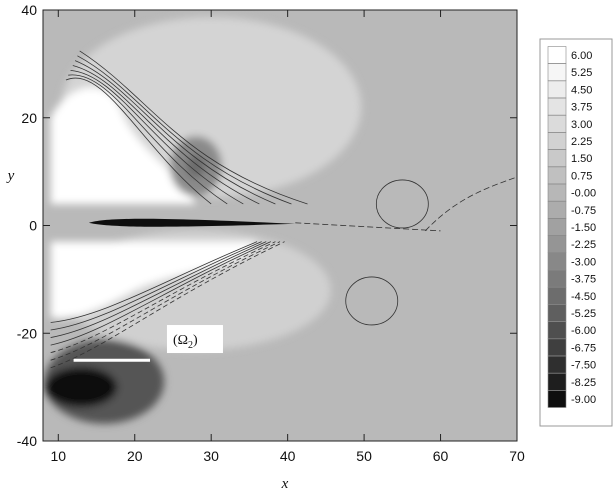 The width and height of the screenshot is (613, 494). I want to click on legend-label: 1.50, so click(581, 159).